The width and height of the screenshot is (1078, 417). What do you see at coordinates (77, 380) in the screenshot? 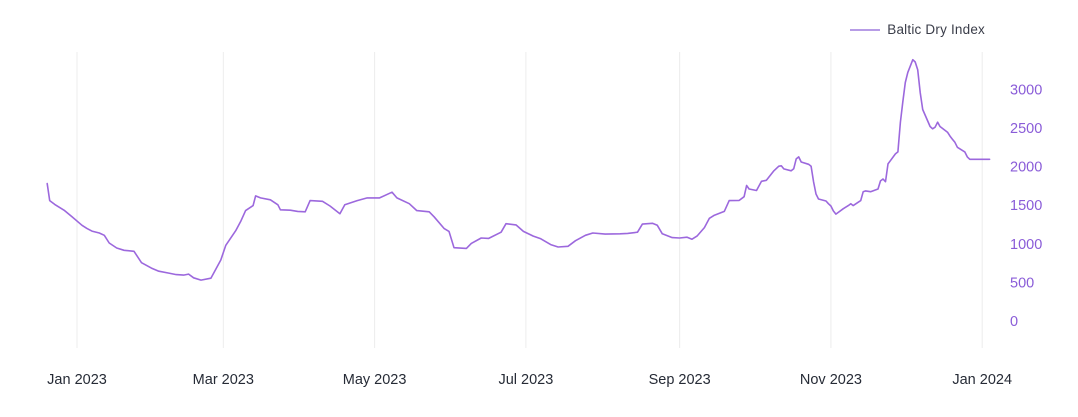
I see `x-axis-tick-label: Jan 2023` at bounding box center [77, 380].